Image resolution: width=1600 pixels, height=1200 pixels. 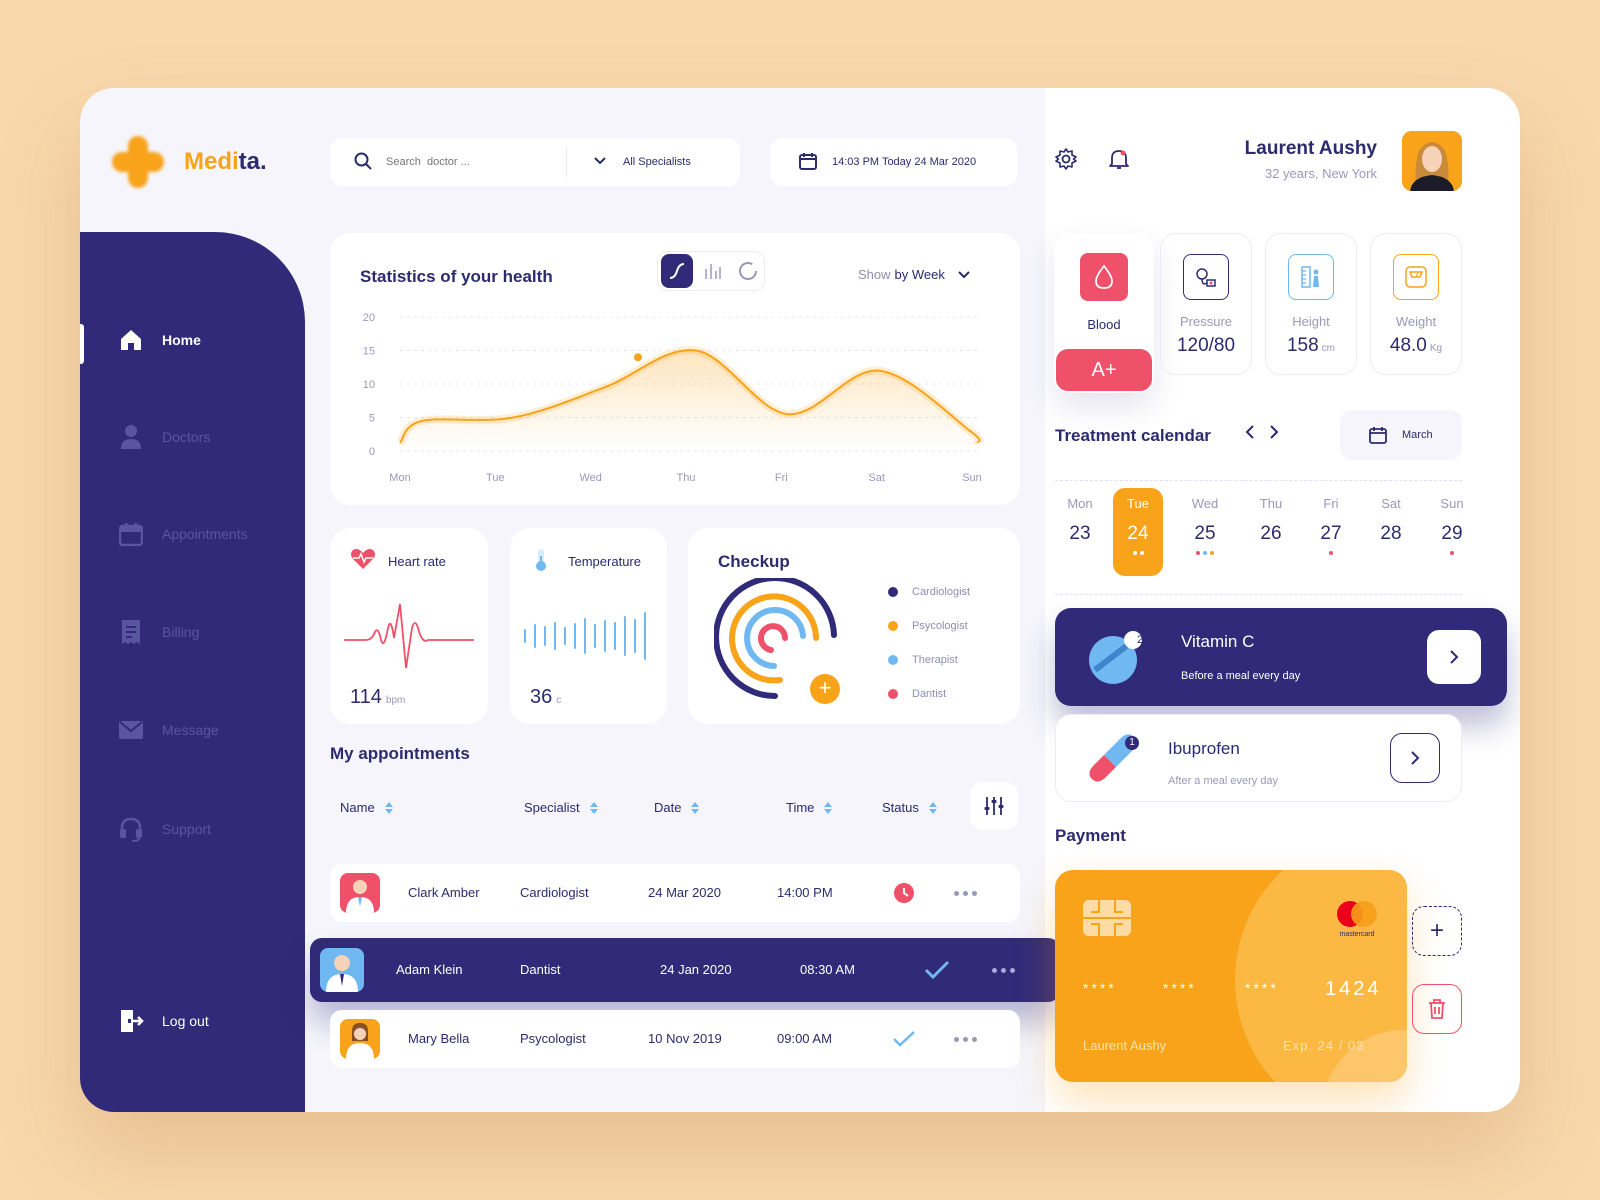 What do you see at coordinates (1250, 434) in the screenshot?
I see `chevron-left-icon` at bounding box center [1250, 434].